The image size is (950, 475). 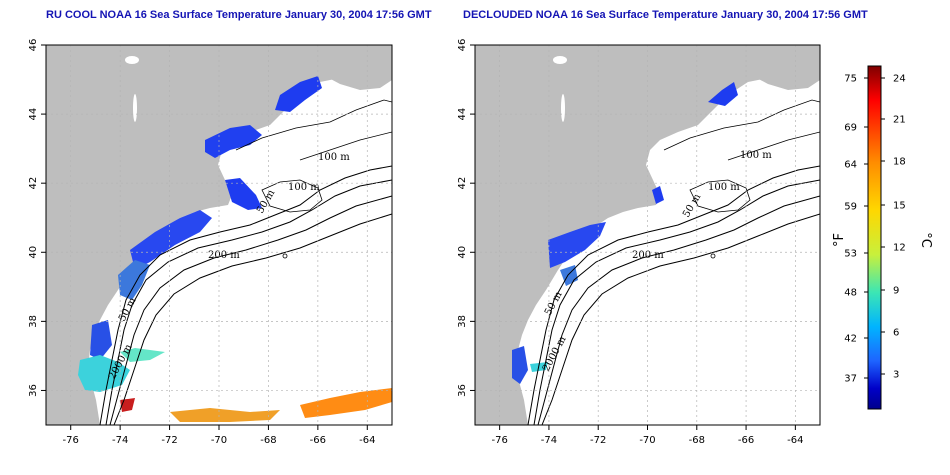 I want to click on colorbar-ticks: 75 69 64 59 53 48 42 37 24 21 18 15 12 9 6 3, so click(x=874, y=229).